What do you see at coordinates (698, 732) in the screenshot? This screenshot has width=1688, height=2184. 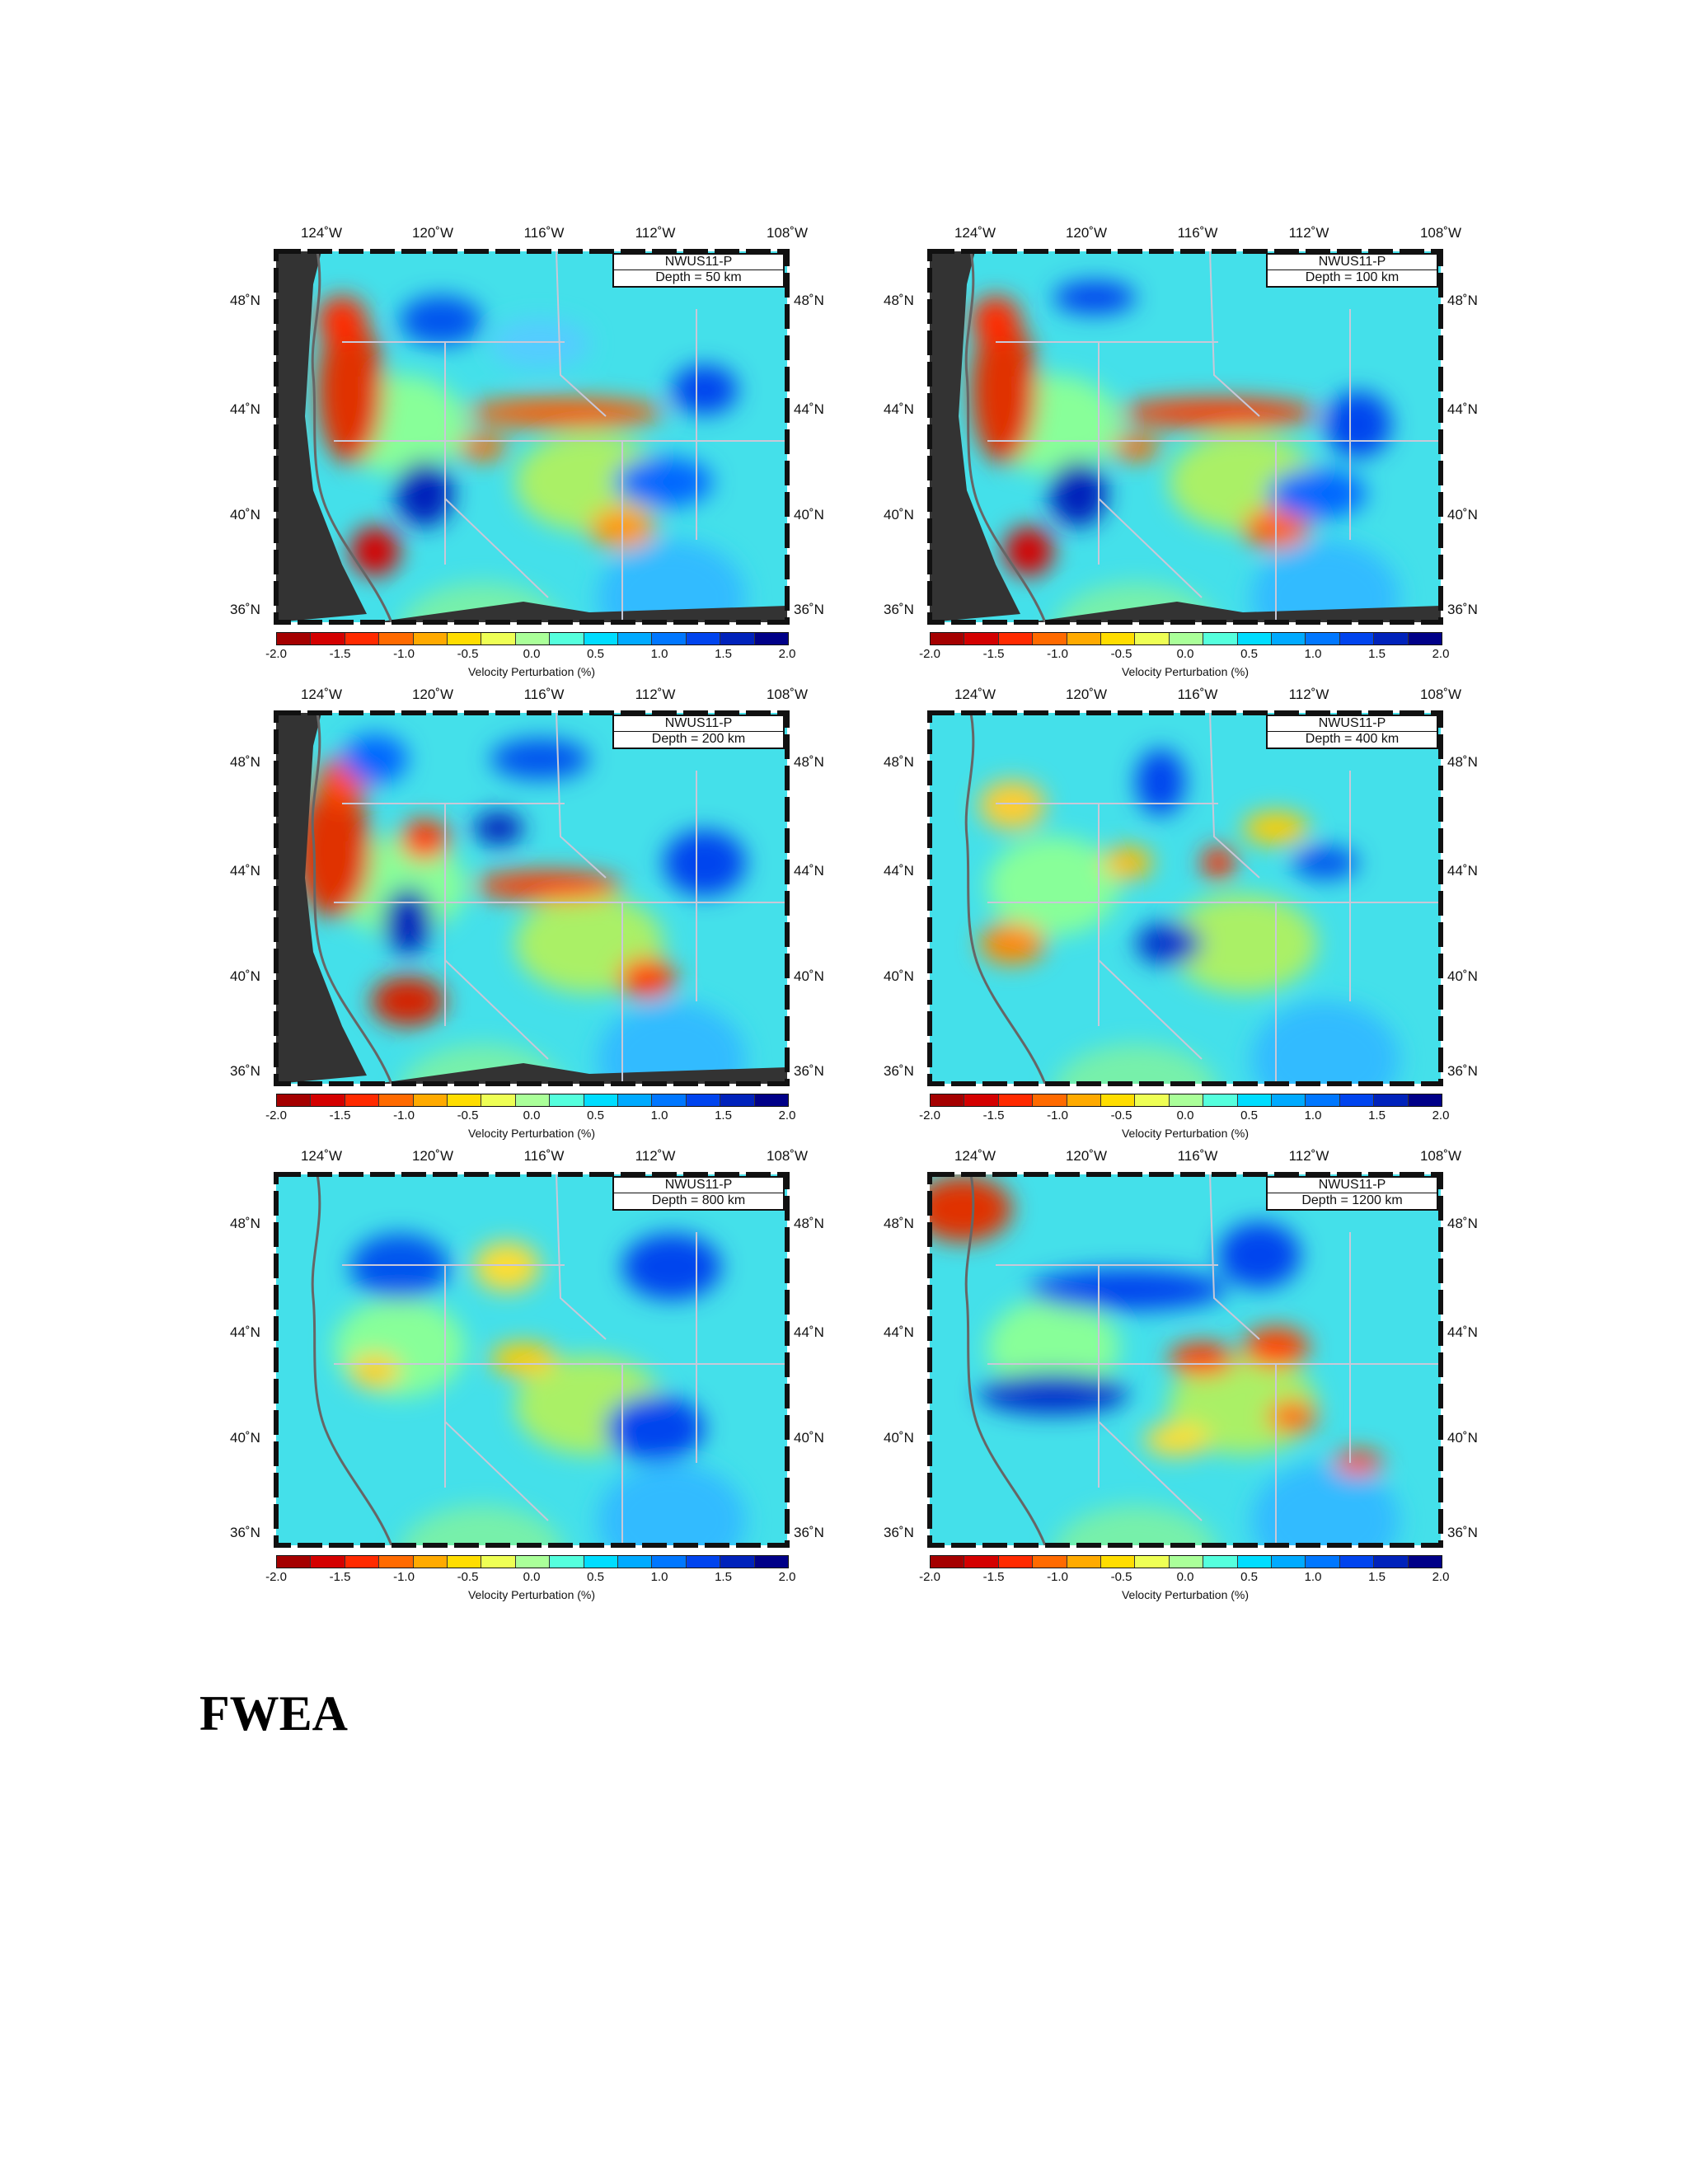 I see `model-legend: NWUS11-P Depth = 200 km` at bounding box center [698, 732].